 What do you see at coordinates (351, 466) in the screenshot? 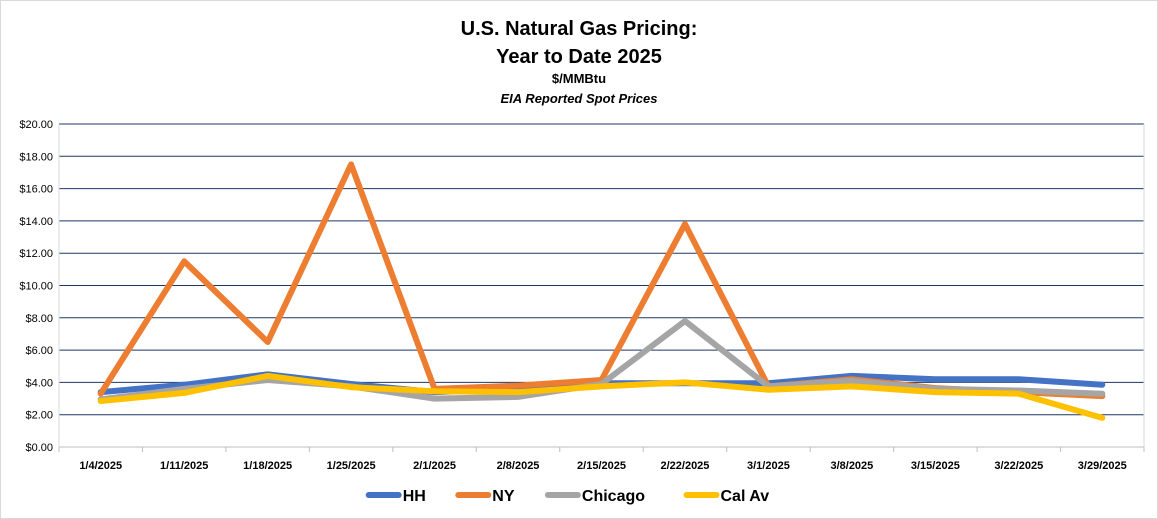
I see `x-tick-label: 1/25/2025` at bounding box center [351, 466].